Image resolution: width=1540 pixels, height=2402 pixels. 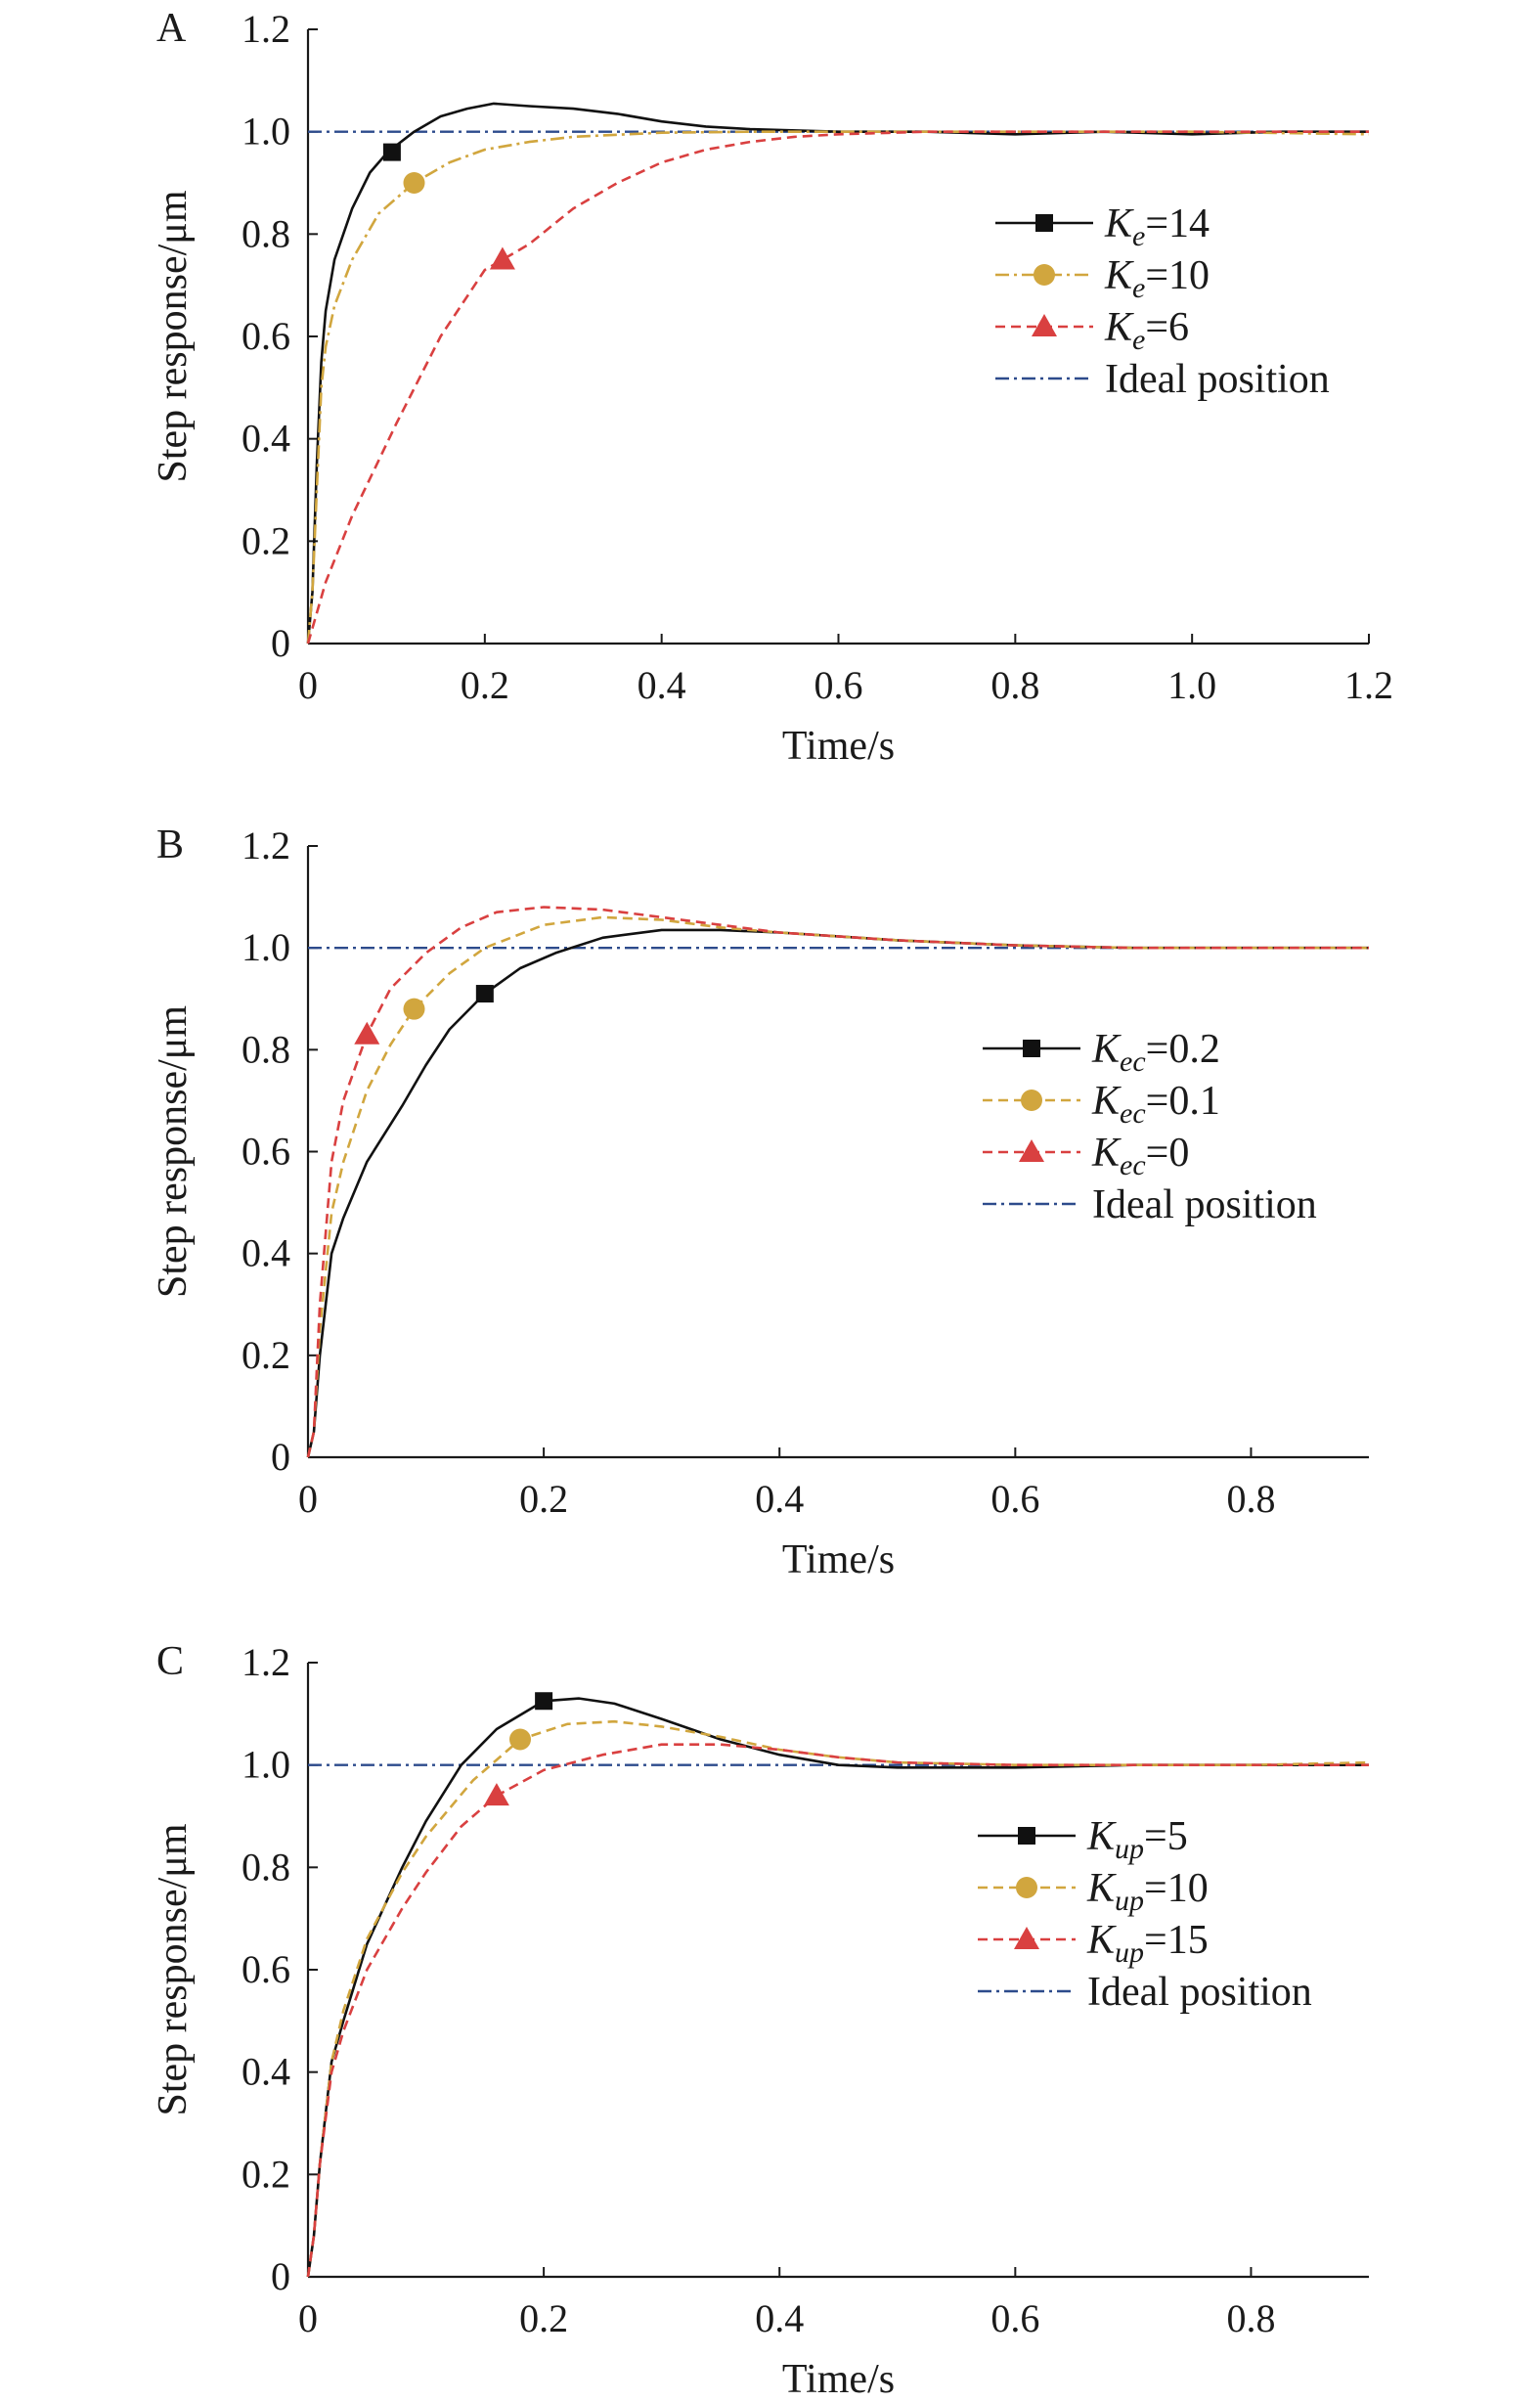 I want to click on legend-label-gold: Kec=0.1, so click(x=1155, y=1104).